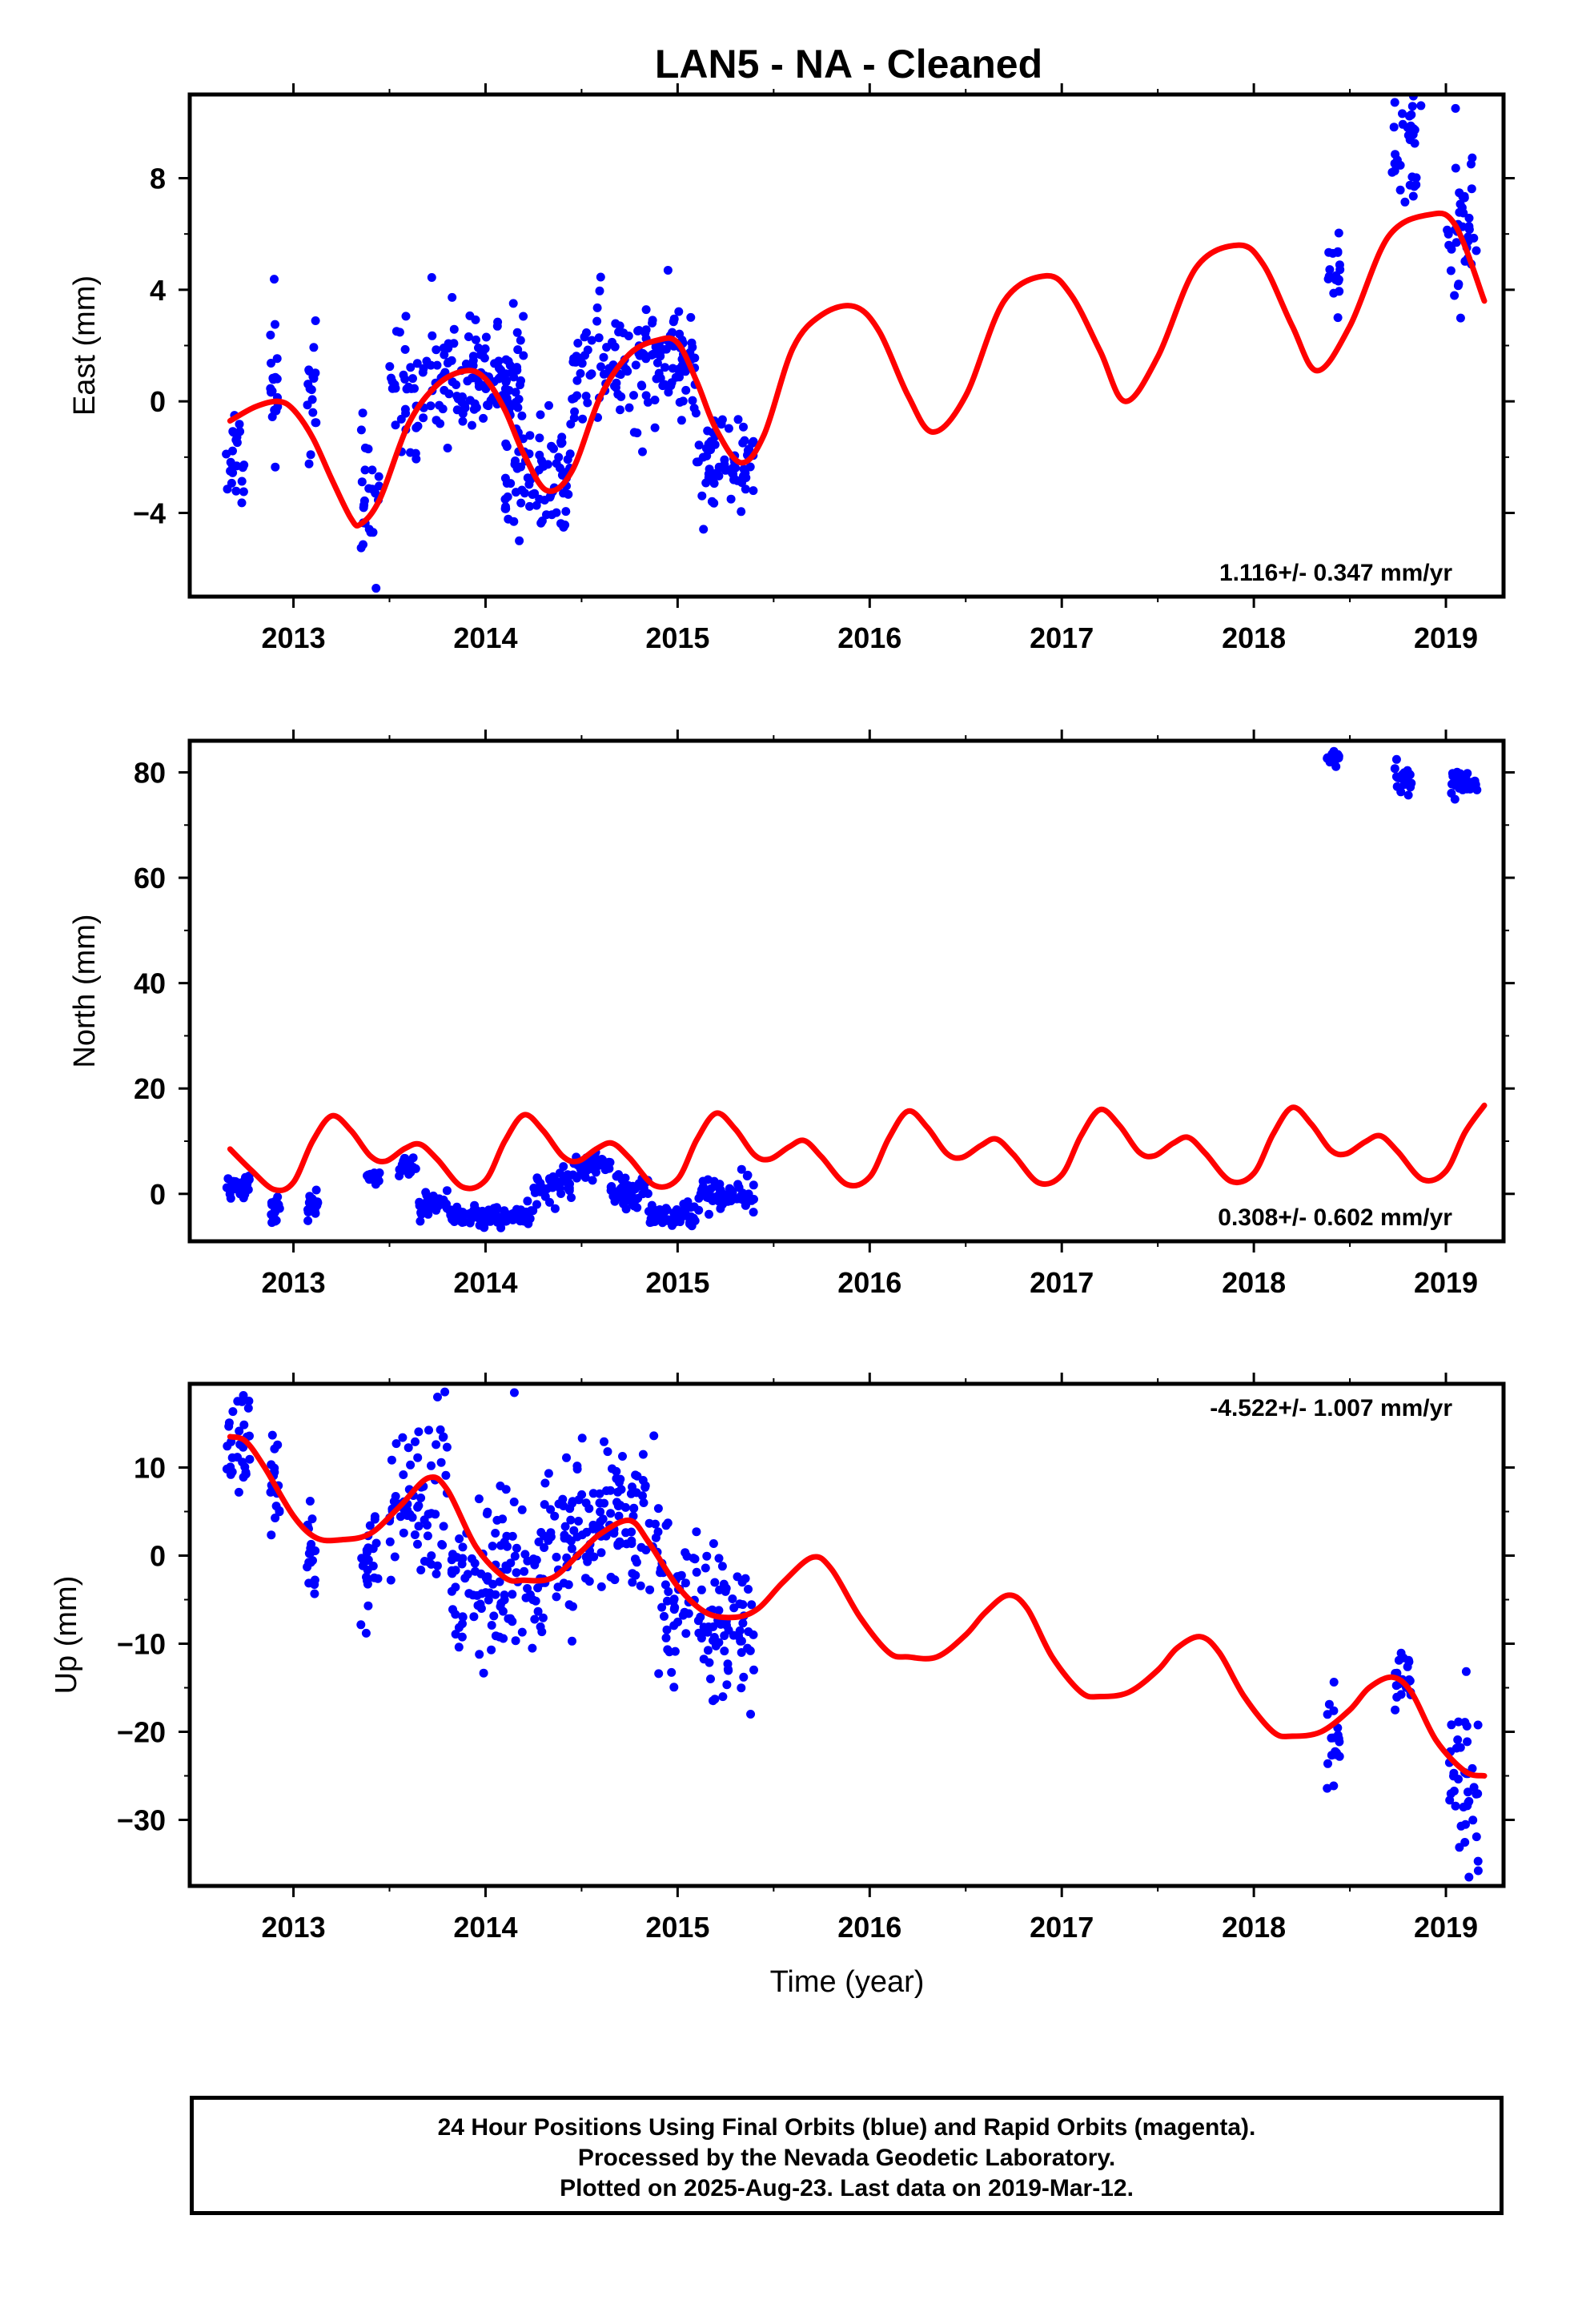 The image size is (1582, 2324). I want to click on y-tick-label: 10, so click(150, 1468).